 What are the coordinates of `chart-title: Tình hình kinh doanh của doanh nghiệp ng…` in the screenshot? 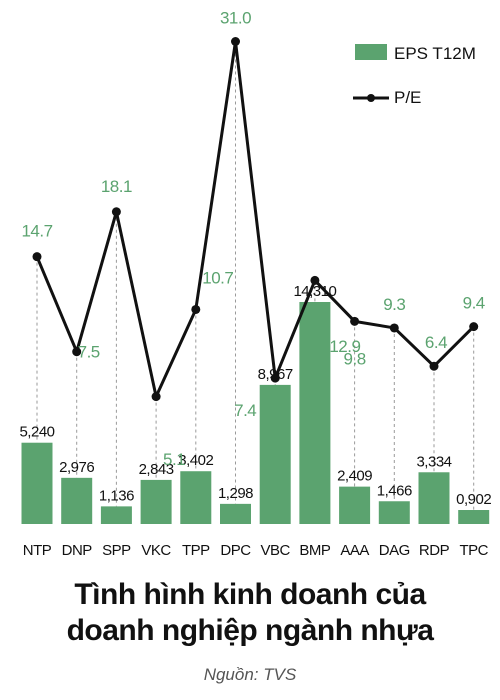 It's located at (250, 613).